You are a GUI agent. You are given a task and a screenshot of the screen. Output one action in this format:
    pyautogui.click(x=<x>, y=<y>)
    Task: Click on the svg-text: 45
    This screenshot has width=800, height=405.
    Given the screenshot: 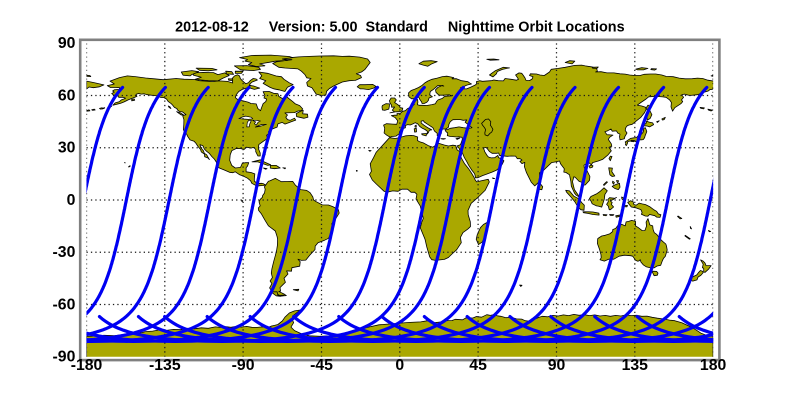 What is the action you would take?
    pyautogui.click(x=478, y=365)
    